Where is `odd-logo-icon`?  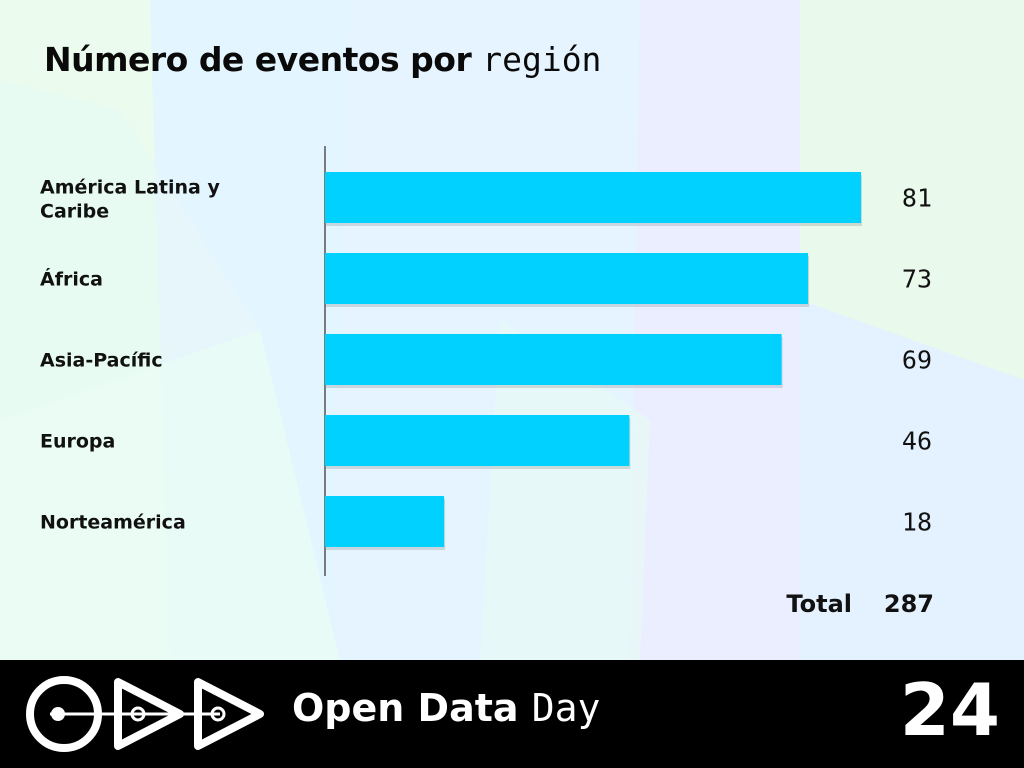
odd-logo-icon is located at coordinates (145, 714).